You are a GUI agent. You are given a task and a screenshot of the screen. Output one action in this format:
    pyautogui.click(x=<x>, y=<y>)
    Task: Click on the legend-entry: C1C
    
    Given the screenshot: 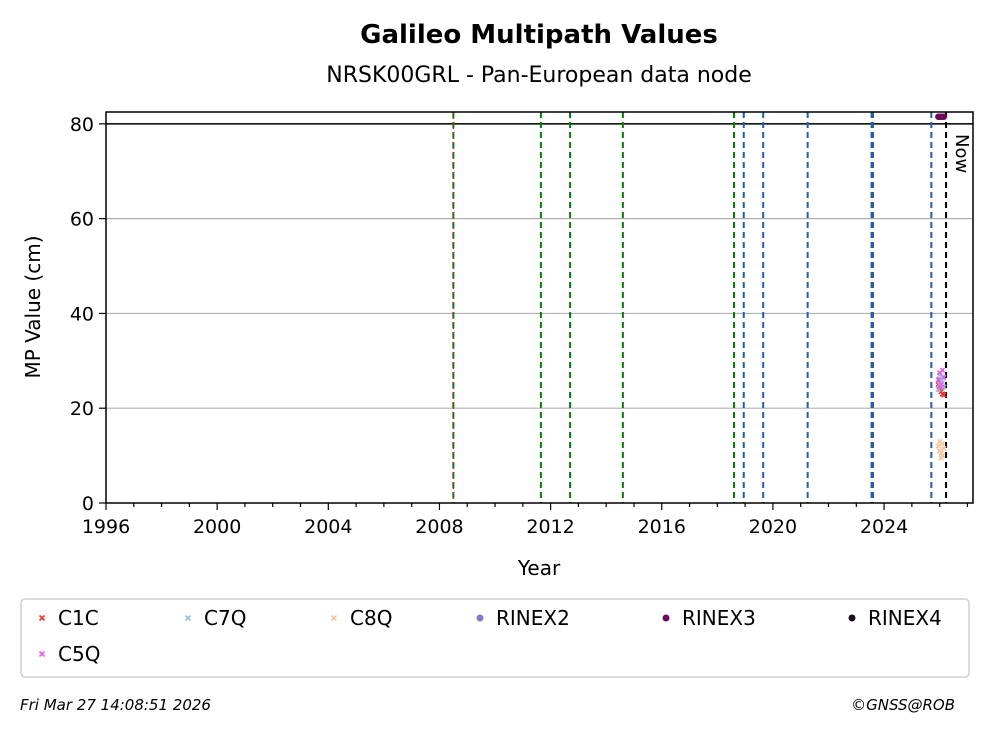 What is the action you would take?
    pyautogui.click(x=68, y=618)
    